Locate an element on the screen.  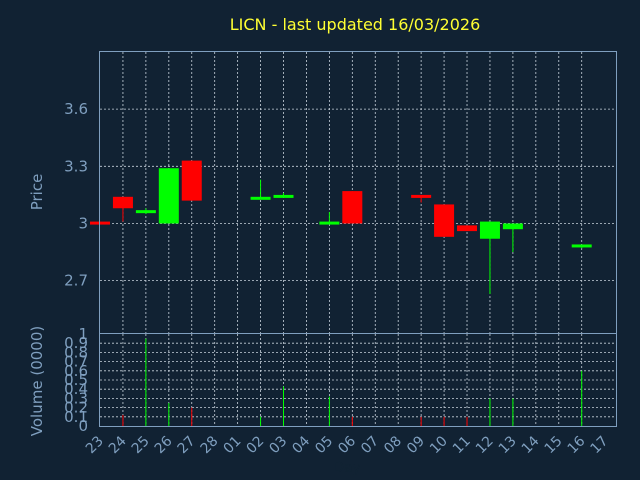
chart-title: LICN - last updated 16/03/2026 is located at coordinates (355, 24).